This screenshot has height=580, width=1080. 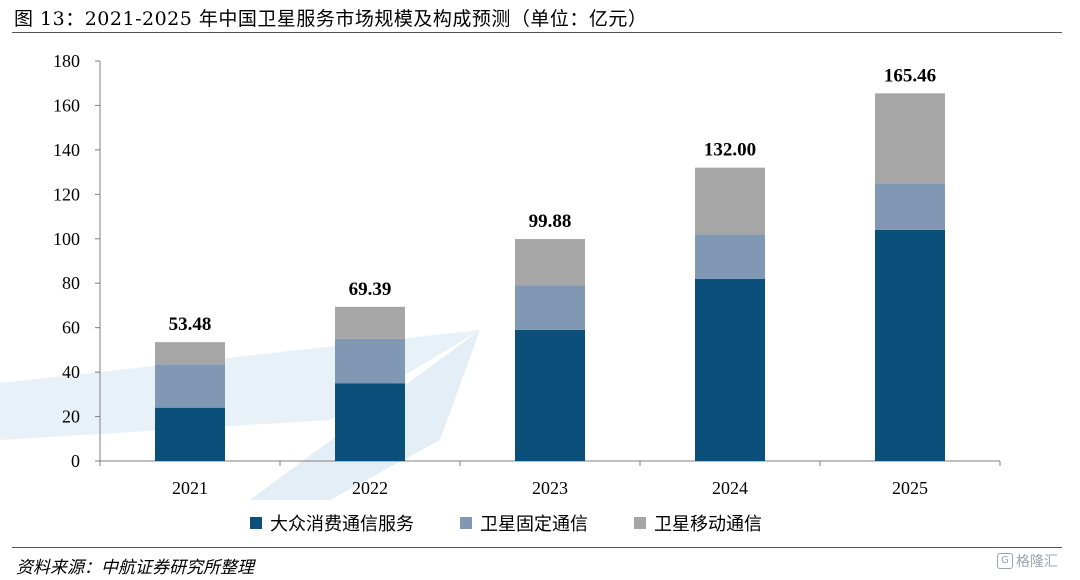 I want to click on title-rule, so click(x=537, y=32).